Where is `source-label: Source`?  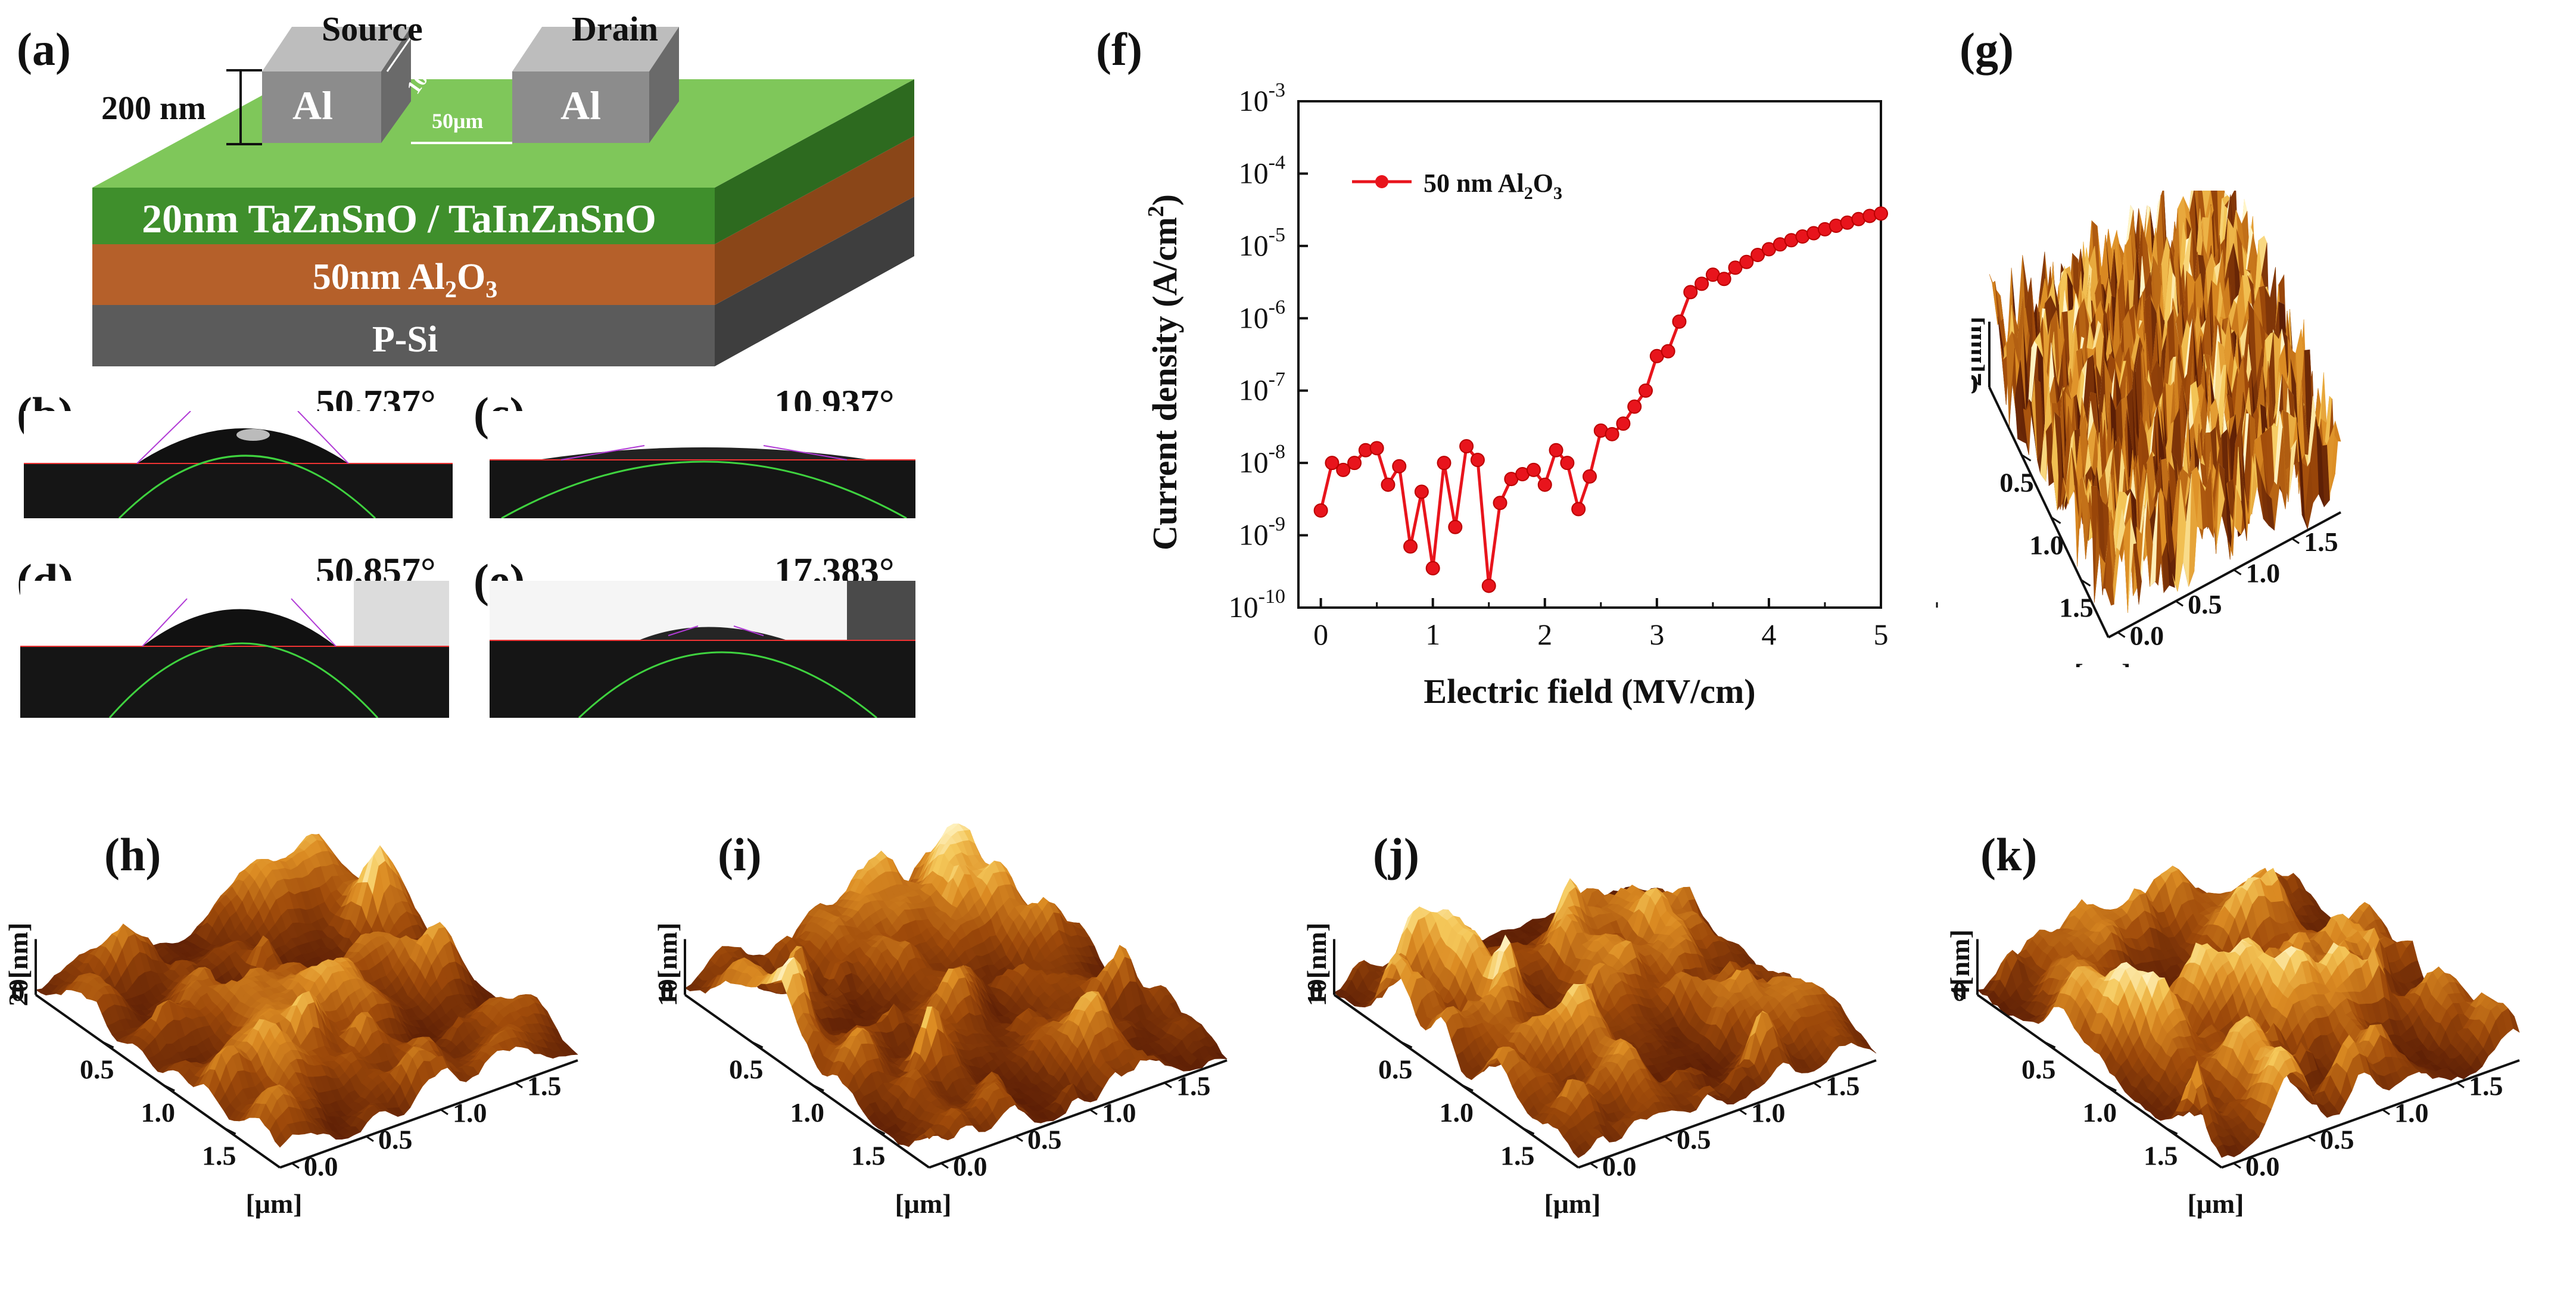 source-label: Source is located at coordinates (372, 29).